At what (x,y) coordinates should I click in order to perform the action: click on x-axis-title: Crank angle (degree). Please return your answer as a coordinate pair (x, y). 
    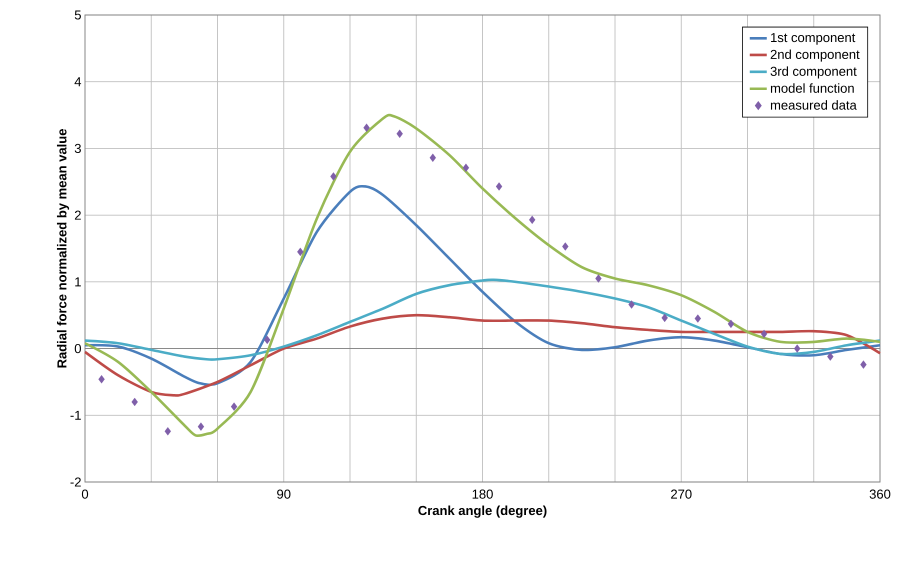
    Looking at the image, I should click on (482, 512).